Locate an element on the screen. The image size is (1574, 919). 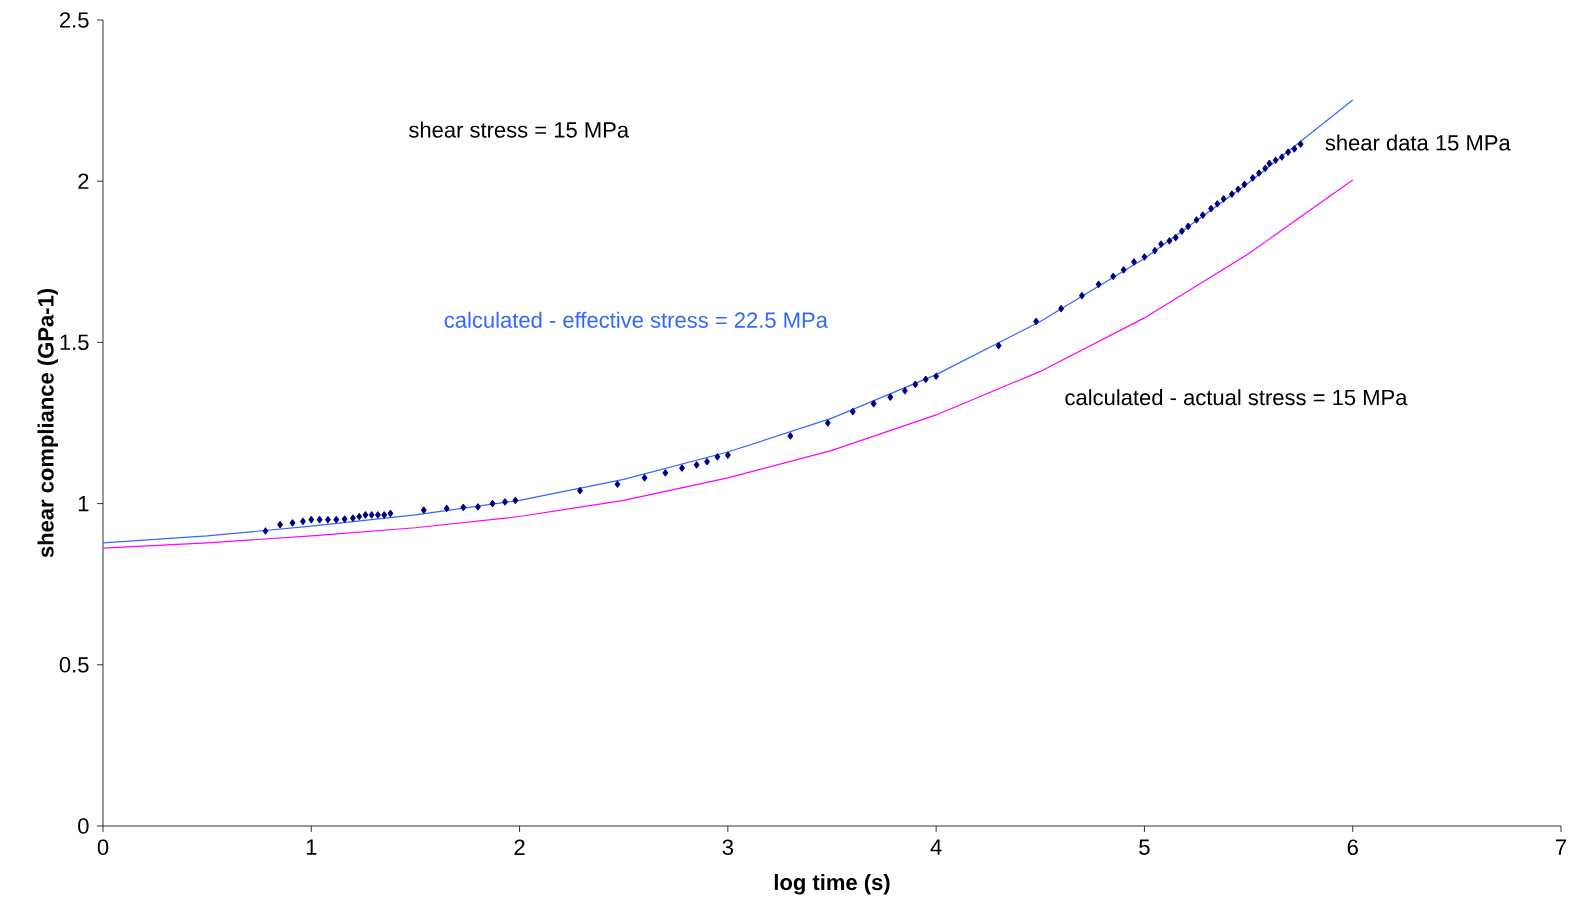
x-tick-label: 1 is located at coordinates (311, 847).